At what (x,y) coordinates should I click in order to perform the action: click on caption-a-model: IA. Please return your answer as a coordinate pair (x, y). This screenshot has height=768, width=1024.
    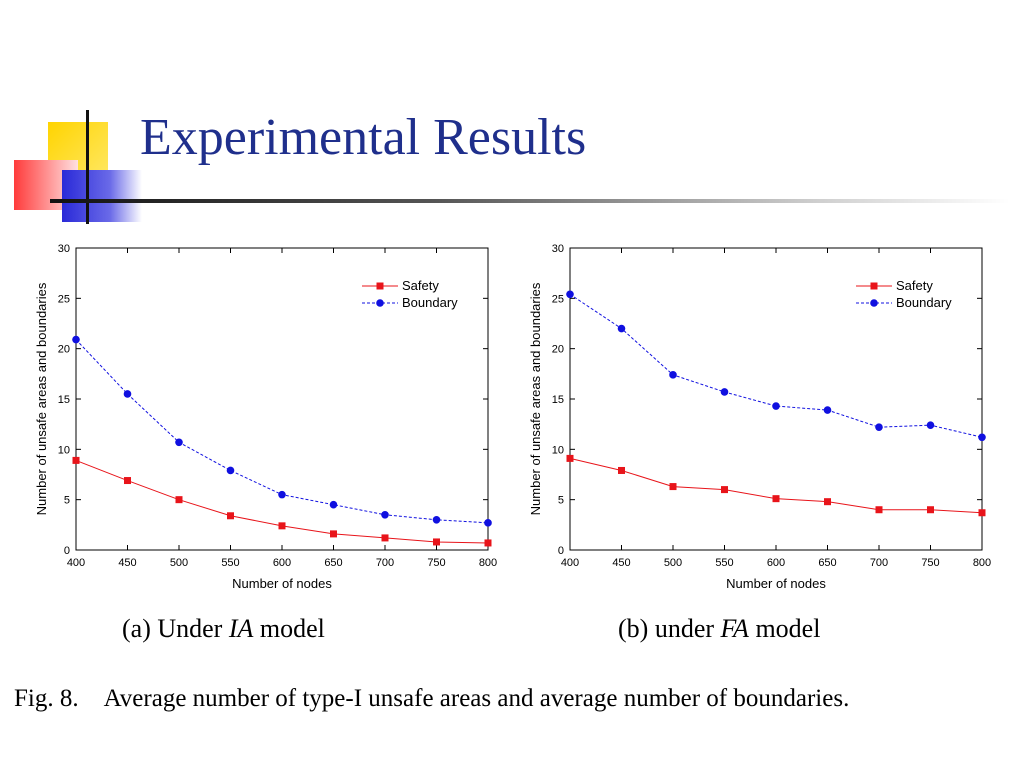
    Looking at the image, I should click on (241, 628).